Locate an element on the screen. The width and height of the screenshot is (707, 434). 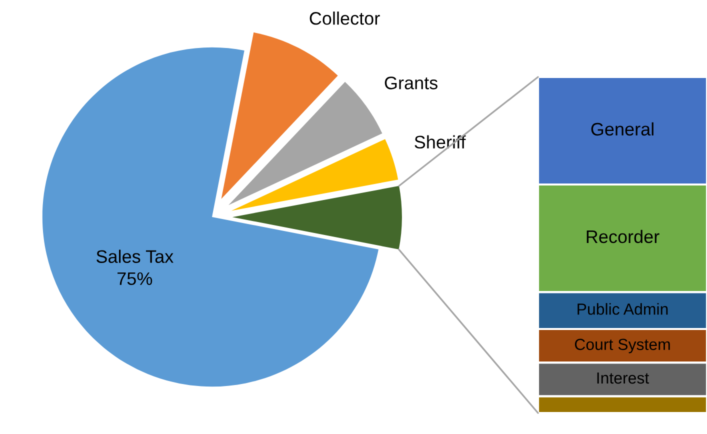
slice-label: Collector is located at coordinates (345, 18).